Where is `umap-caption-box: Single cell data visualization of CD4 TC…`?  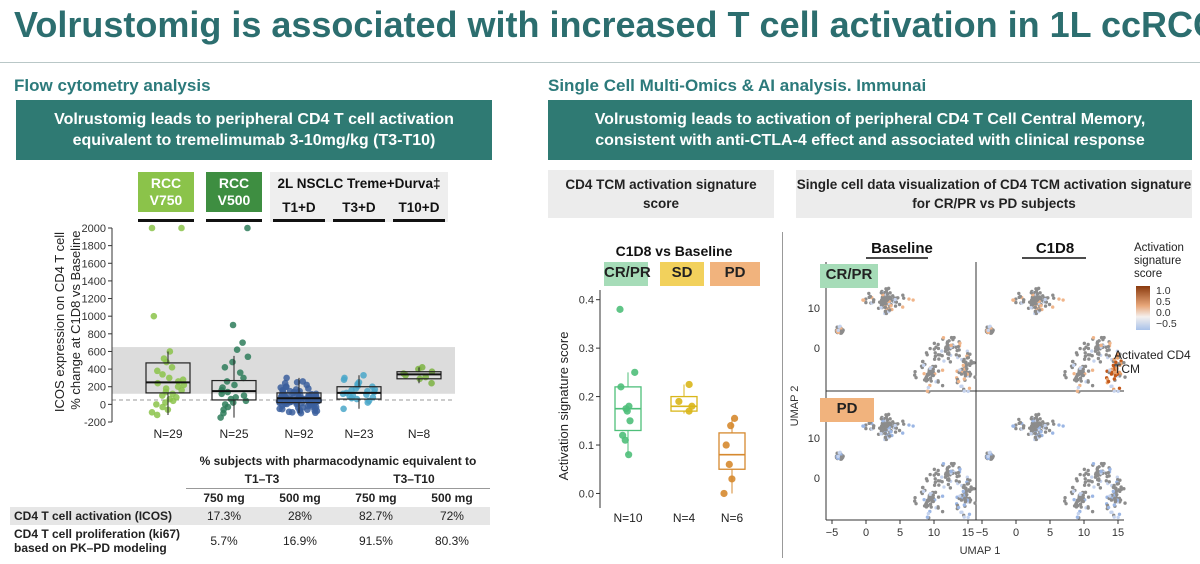 umap-caption-box: Single cell data visualization of CD4 TC… is located at coordinates (994, 194).